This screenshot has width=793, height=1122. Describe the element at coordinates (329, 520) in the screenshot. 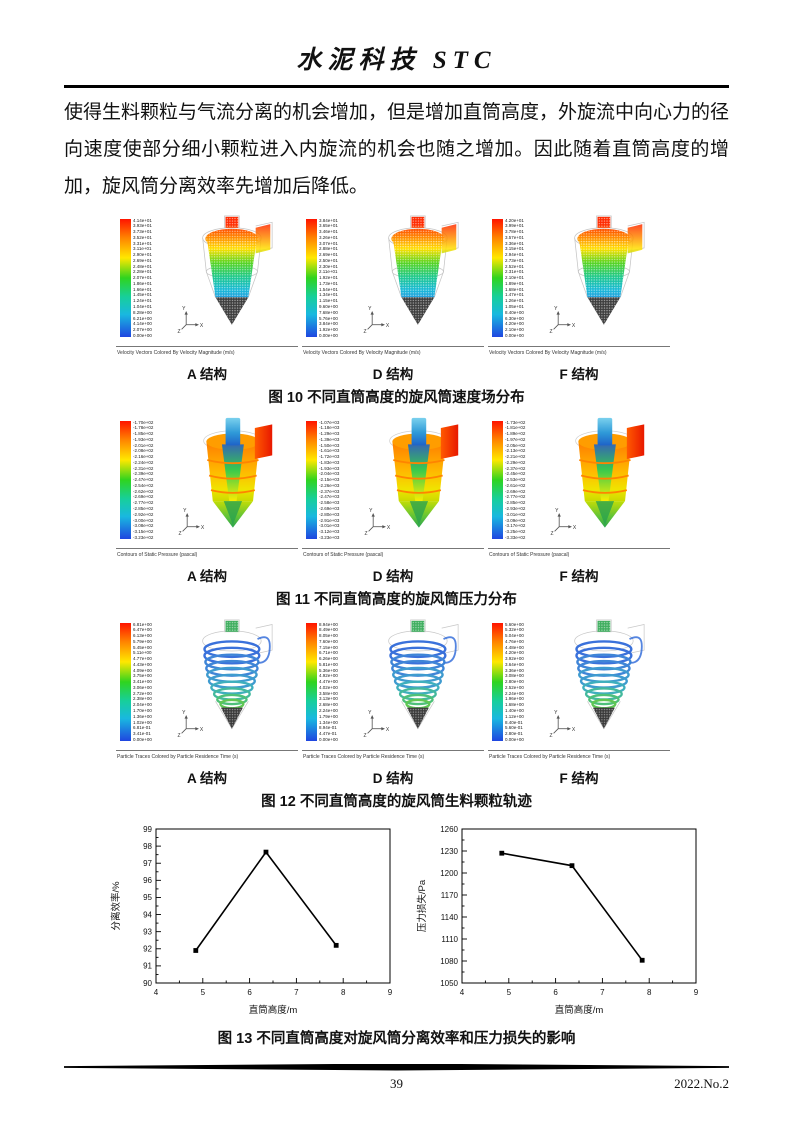

I see `legend-value: -2.91e+03` at that location.